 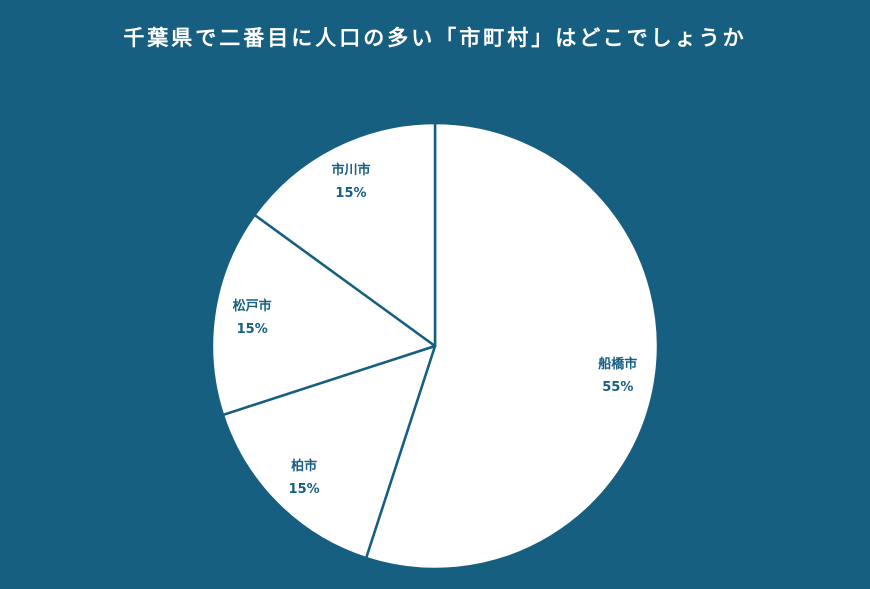 What do you see at coordinates (617, 387) in the screenshot?
I see `slice-value-label: 55%` at bounding box center [617, 387].